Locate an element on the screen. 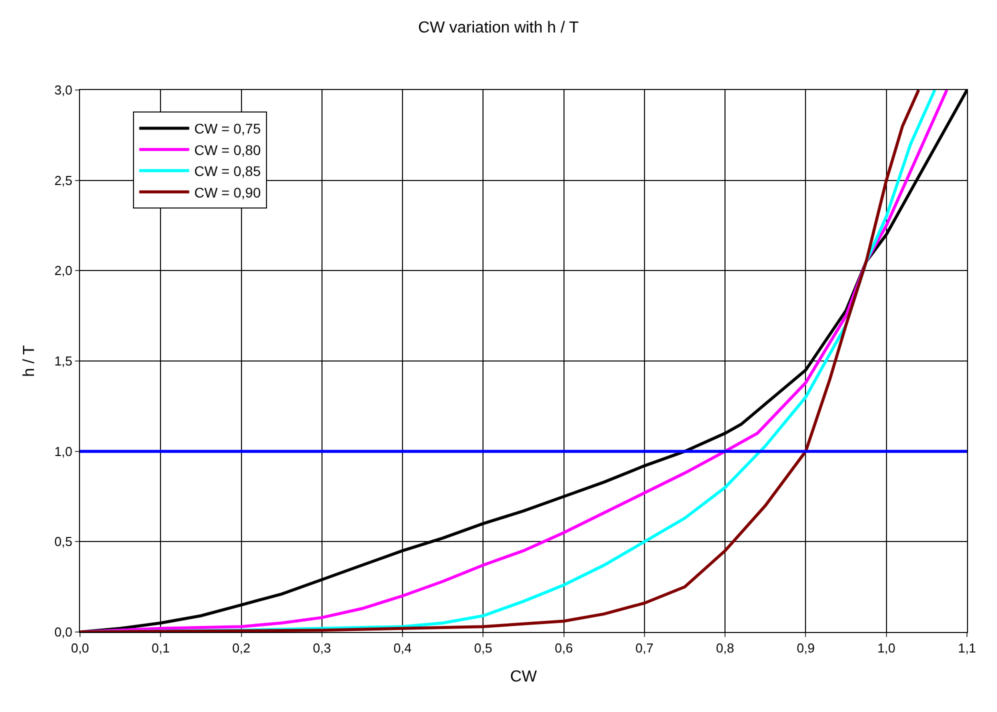  y-tick-label: 3,0 is located at coordinates (63, 90).